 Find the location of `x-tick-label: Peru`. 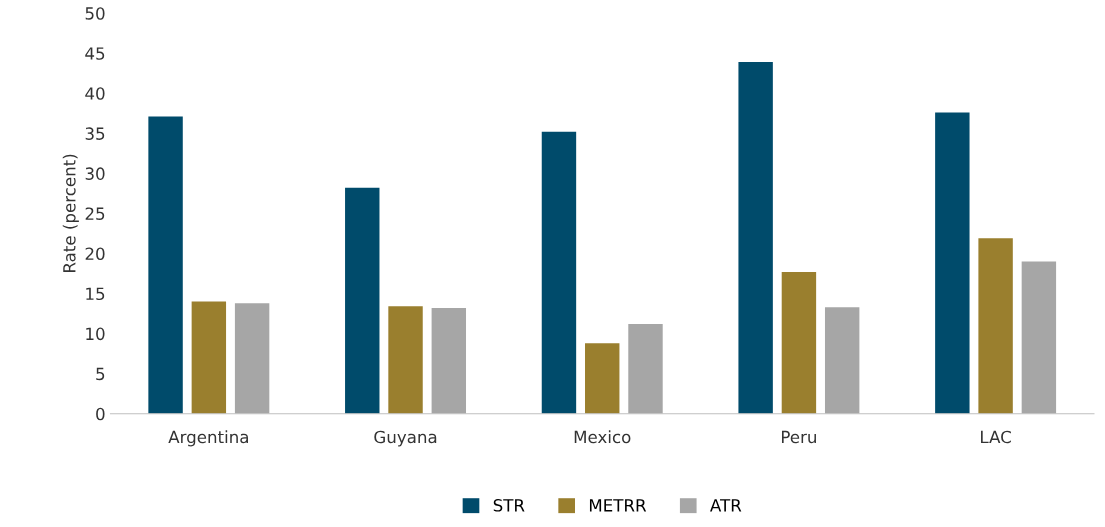

x-tick-label: Peru is located at coordinates (798, 437).